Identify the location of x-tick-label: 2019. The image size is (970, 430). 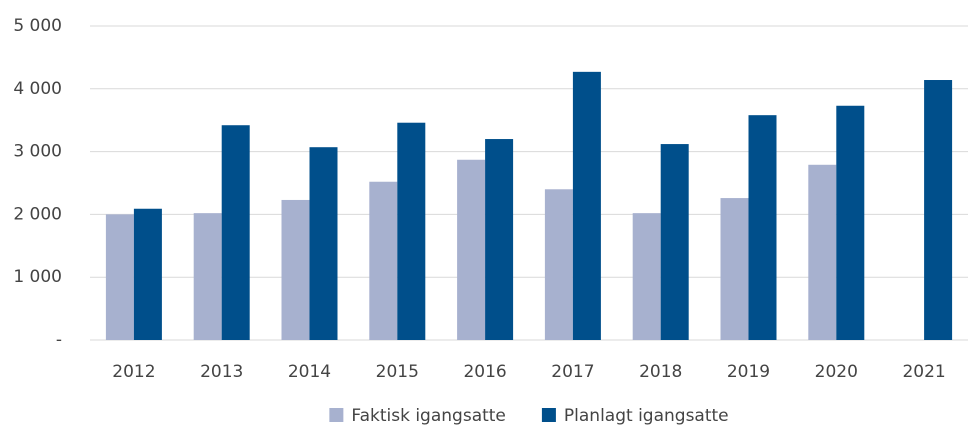
(748, 372).